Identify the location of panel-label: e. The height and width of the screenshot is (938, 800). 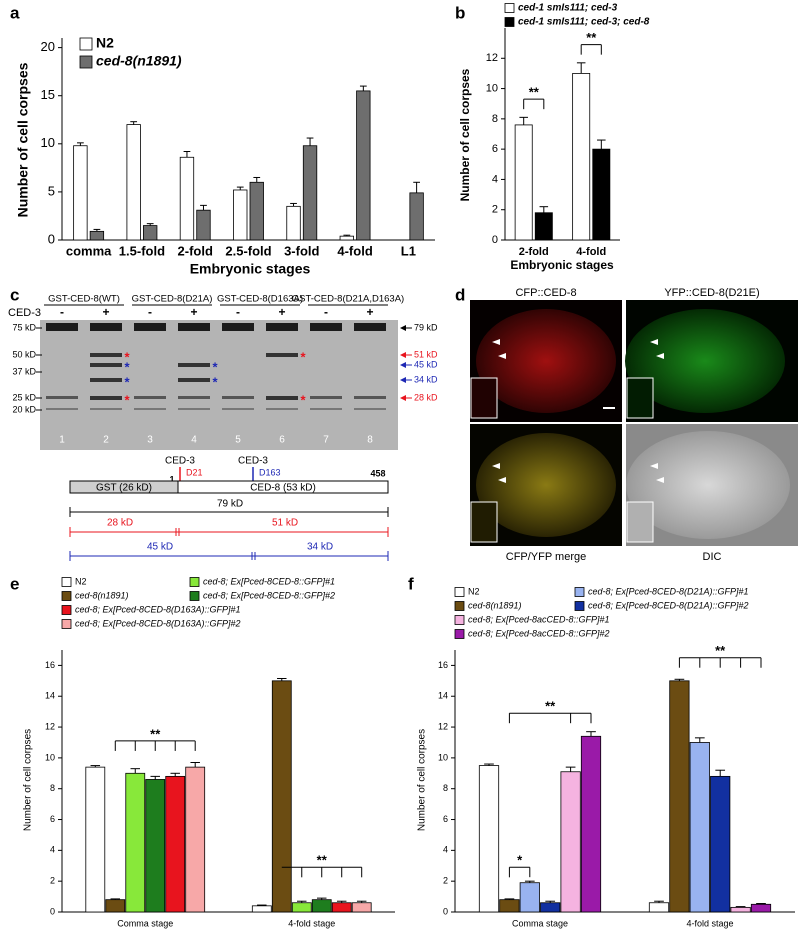
(14, 583).